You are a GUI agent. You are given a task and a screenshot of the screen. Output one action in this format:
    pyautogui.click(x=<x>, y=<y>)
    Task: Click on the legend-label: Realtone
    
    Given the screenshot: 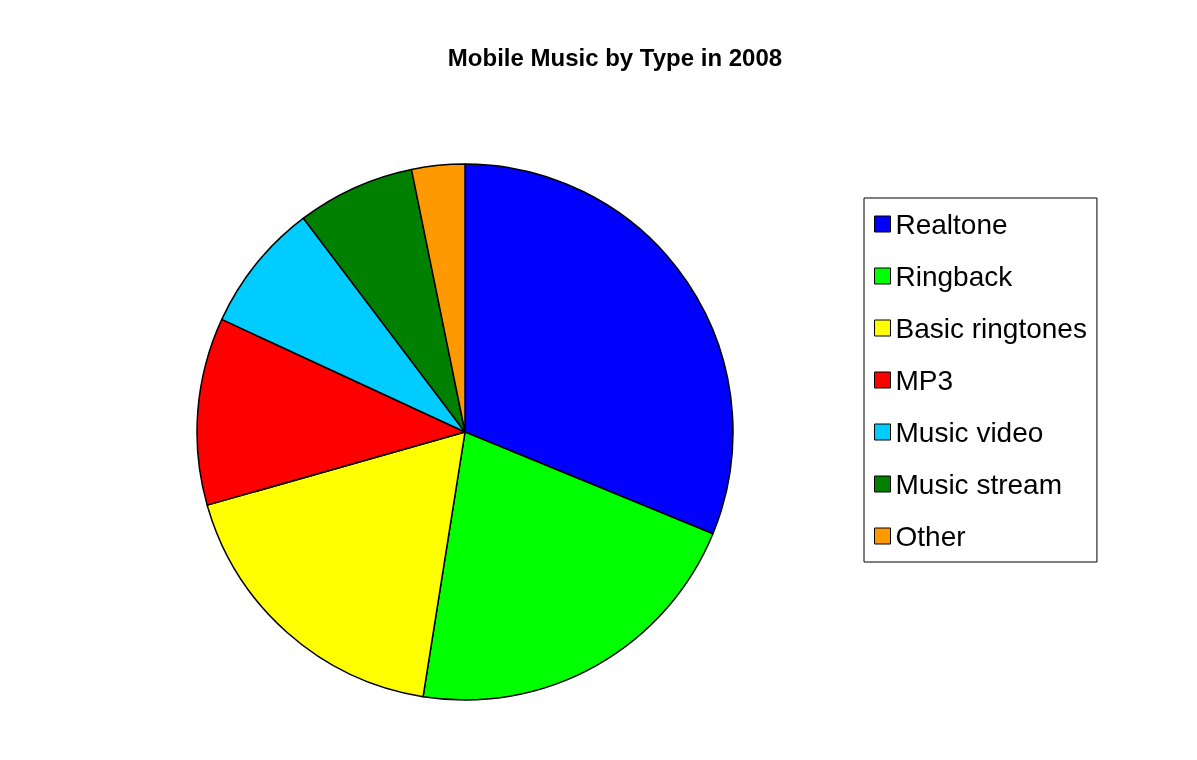 What is the action you would take?
    pyautogui.click(x=951, y=224)
    